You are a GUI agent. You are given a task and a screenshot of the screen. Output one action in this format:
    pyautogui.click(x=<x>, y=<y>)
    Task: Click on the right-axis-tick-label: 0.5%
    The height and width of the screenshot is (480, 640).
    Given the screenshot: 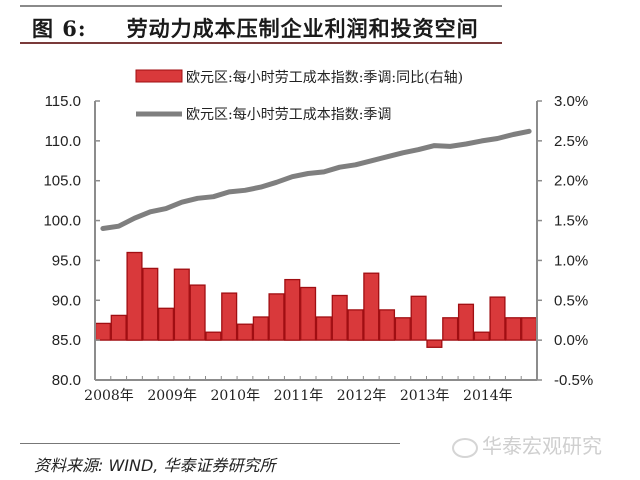 What is the action you would take?
    pyautogui.click(x=571, y=300)
    